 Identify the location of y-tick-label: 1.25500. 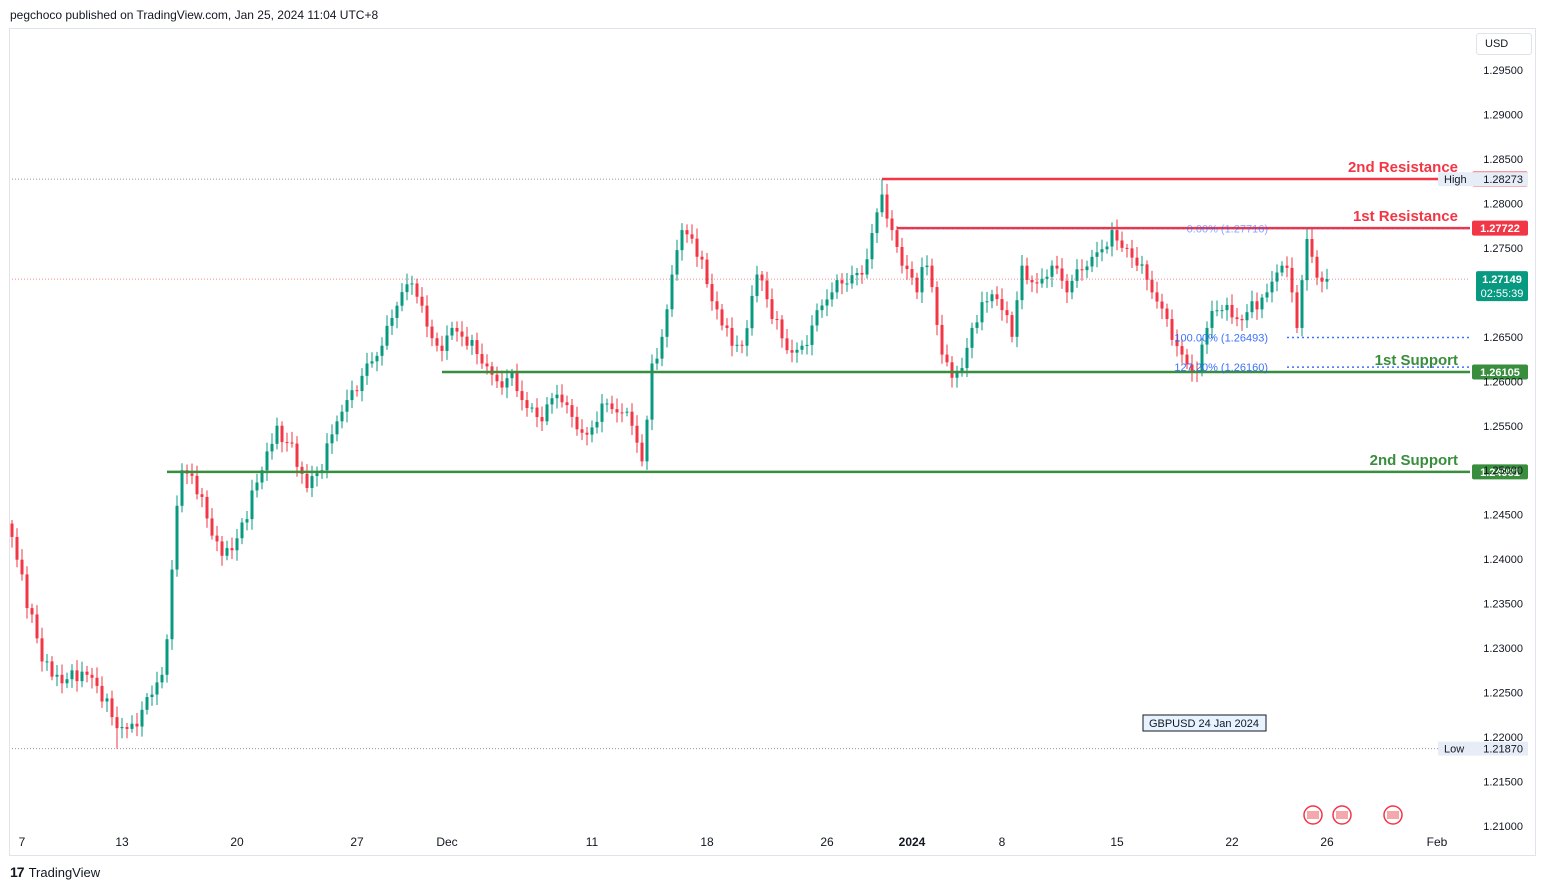
(1503, 427).